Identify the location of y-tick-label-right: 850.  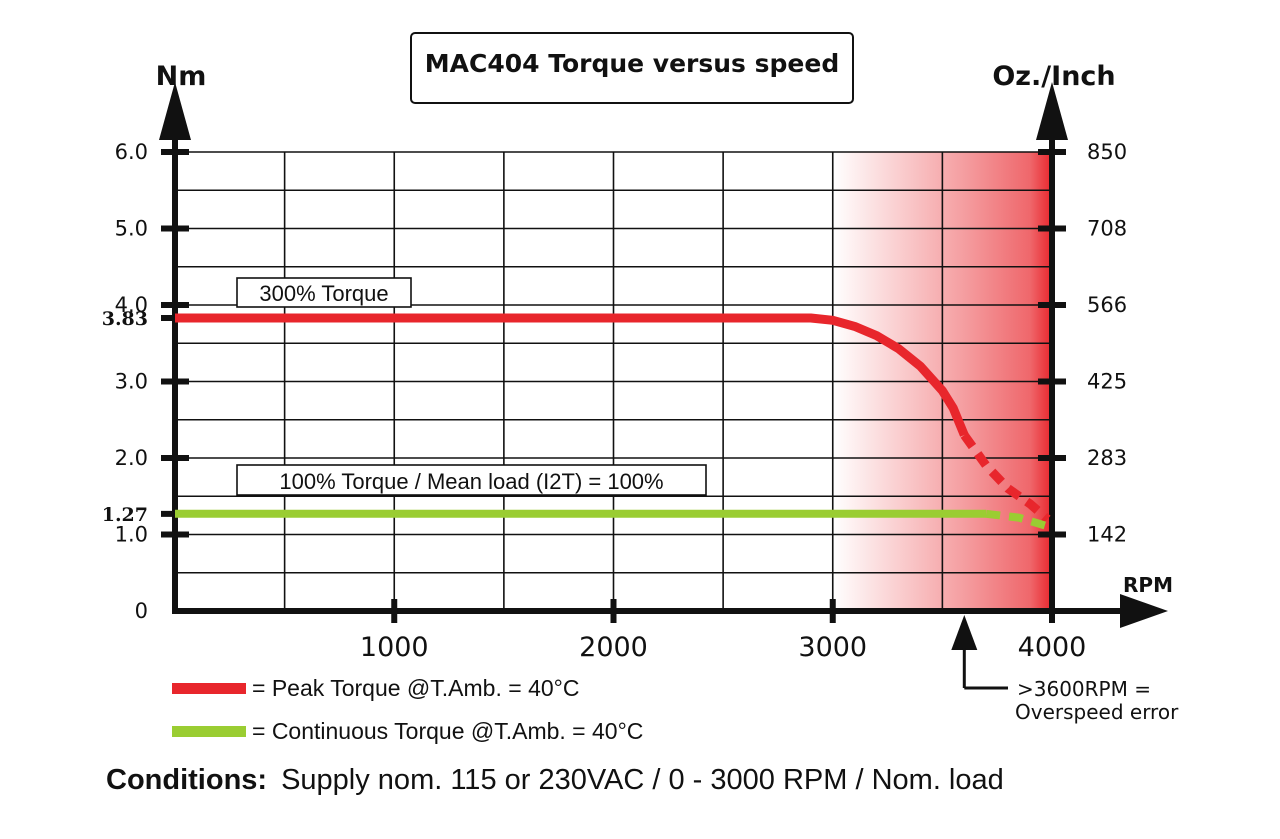
(1107, 152).